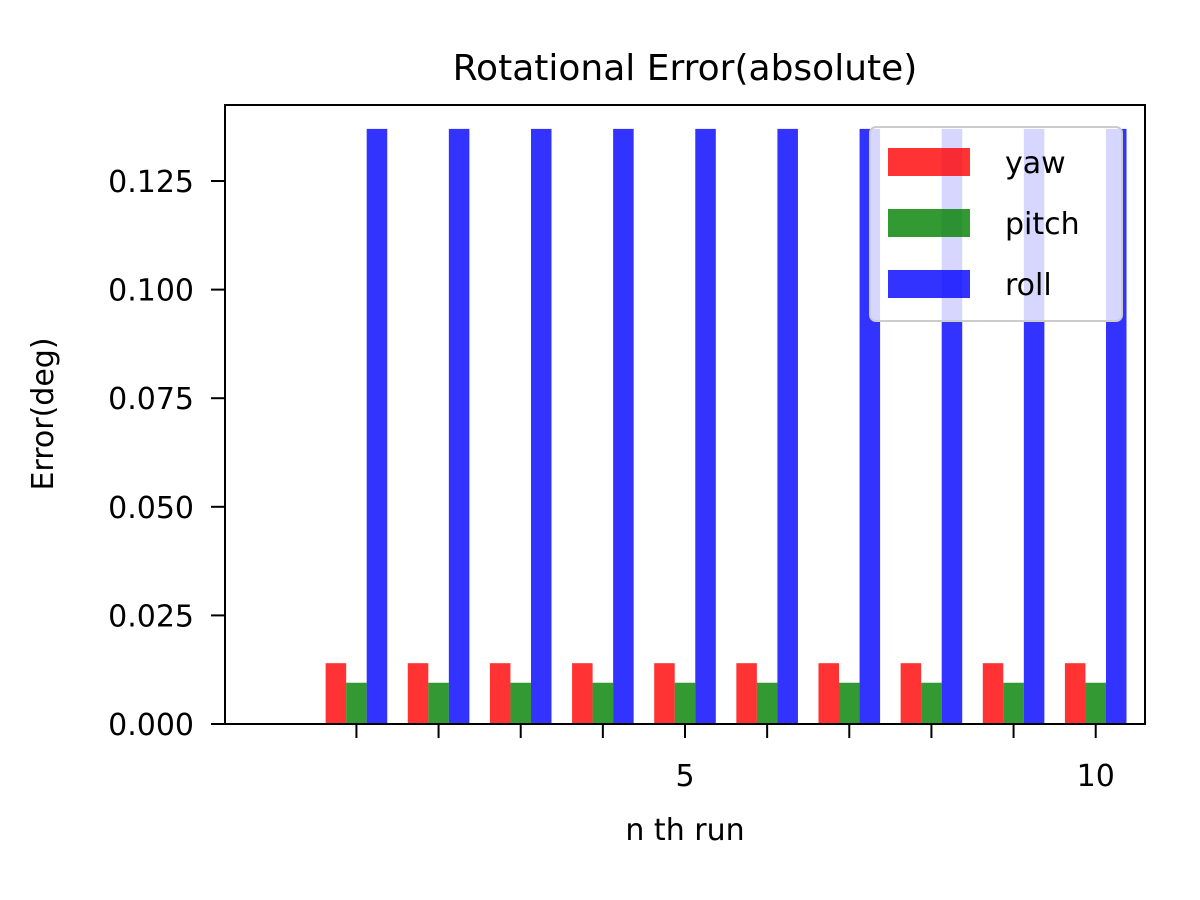 The image size is (1200, 900). Describe the element at coordinates (685, 68) in the screenshot. I see `chart-title: Rotational Error(absolute)` at that location.